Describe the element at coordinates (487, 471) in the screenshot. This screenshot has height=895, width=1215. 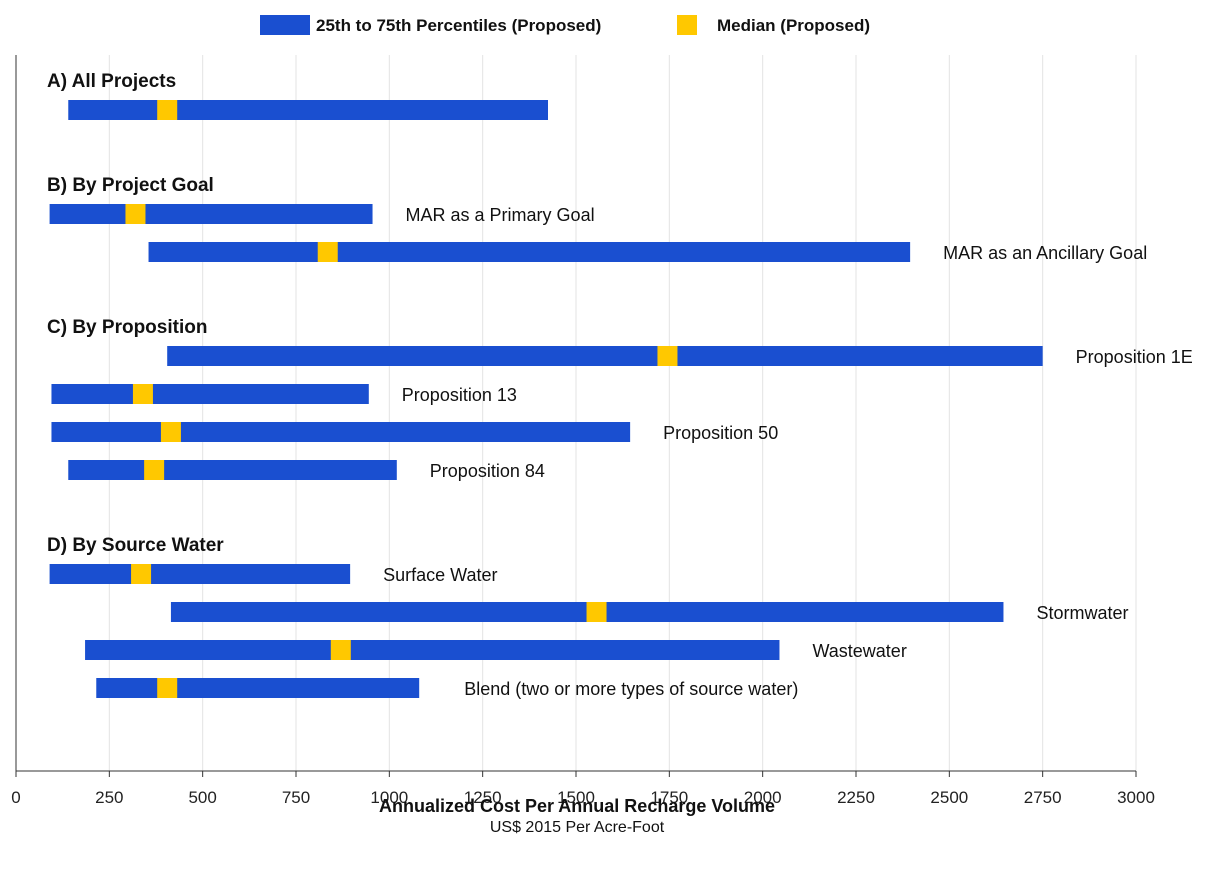
I see `bar-label: Proposition 84` at that location.